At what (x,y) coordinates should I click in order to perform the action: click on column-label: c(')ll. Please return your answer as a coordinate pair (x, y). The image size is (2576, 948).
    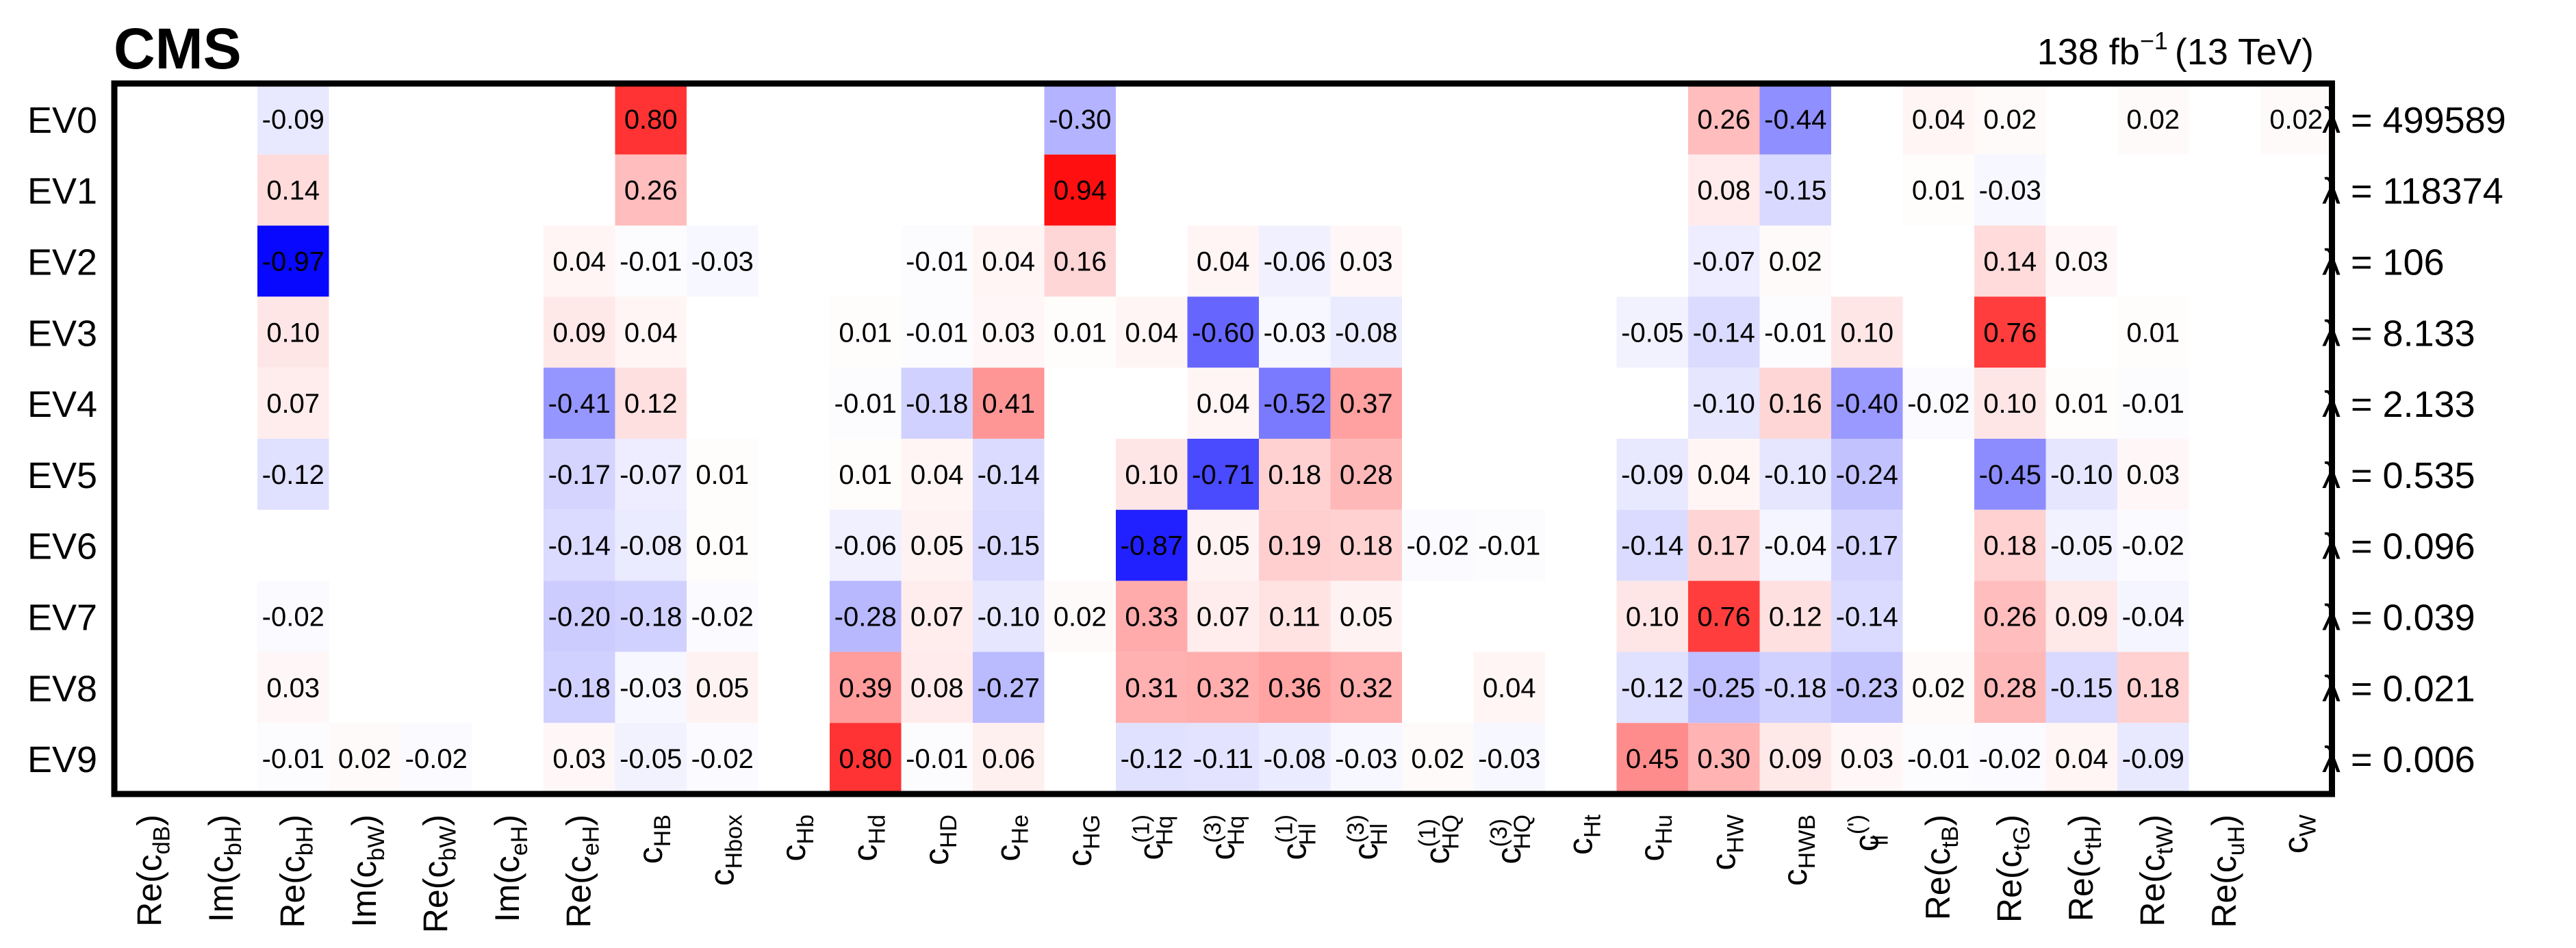
    Looking at the image, I should click on (1869, 833).